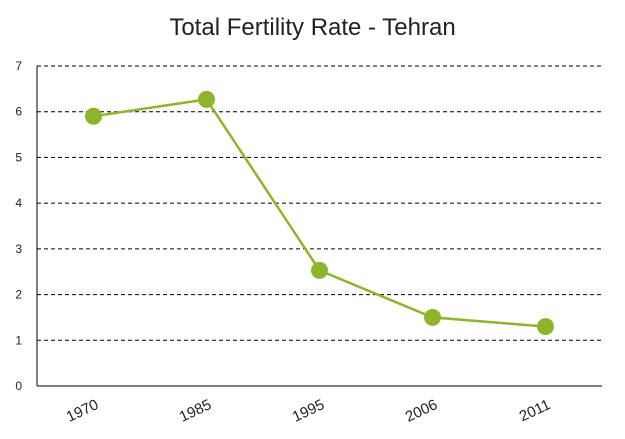 The image size is (625, 439). Describe the element at coordinates (18, 386) in the screenshot. I see `y-tick-label: 0` at that location.